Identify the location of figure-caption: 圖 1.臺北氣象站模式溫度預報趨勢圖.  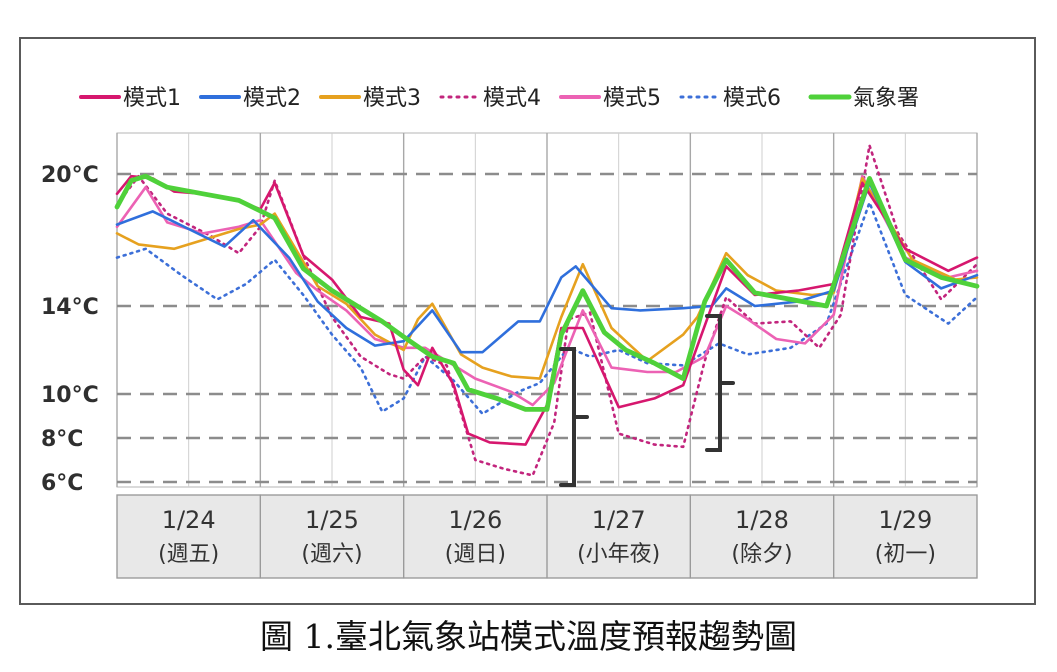
(528, 636).